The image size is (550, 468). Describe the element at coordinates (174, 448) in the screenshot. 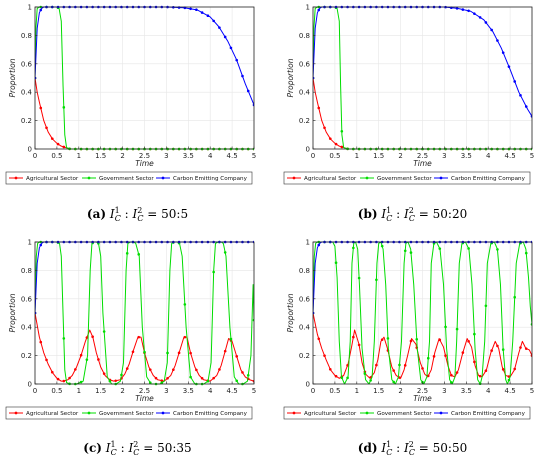

I see `caption-ratio: 50:35` at that location.